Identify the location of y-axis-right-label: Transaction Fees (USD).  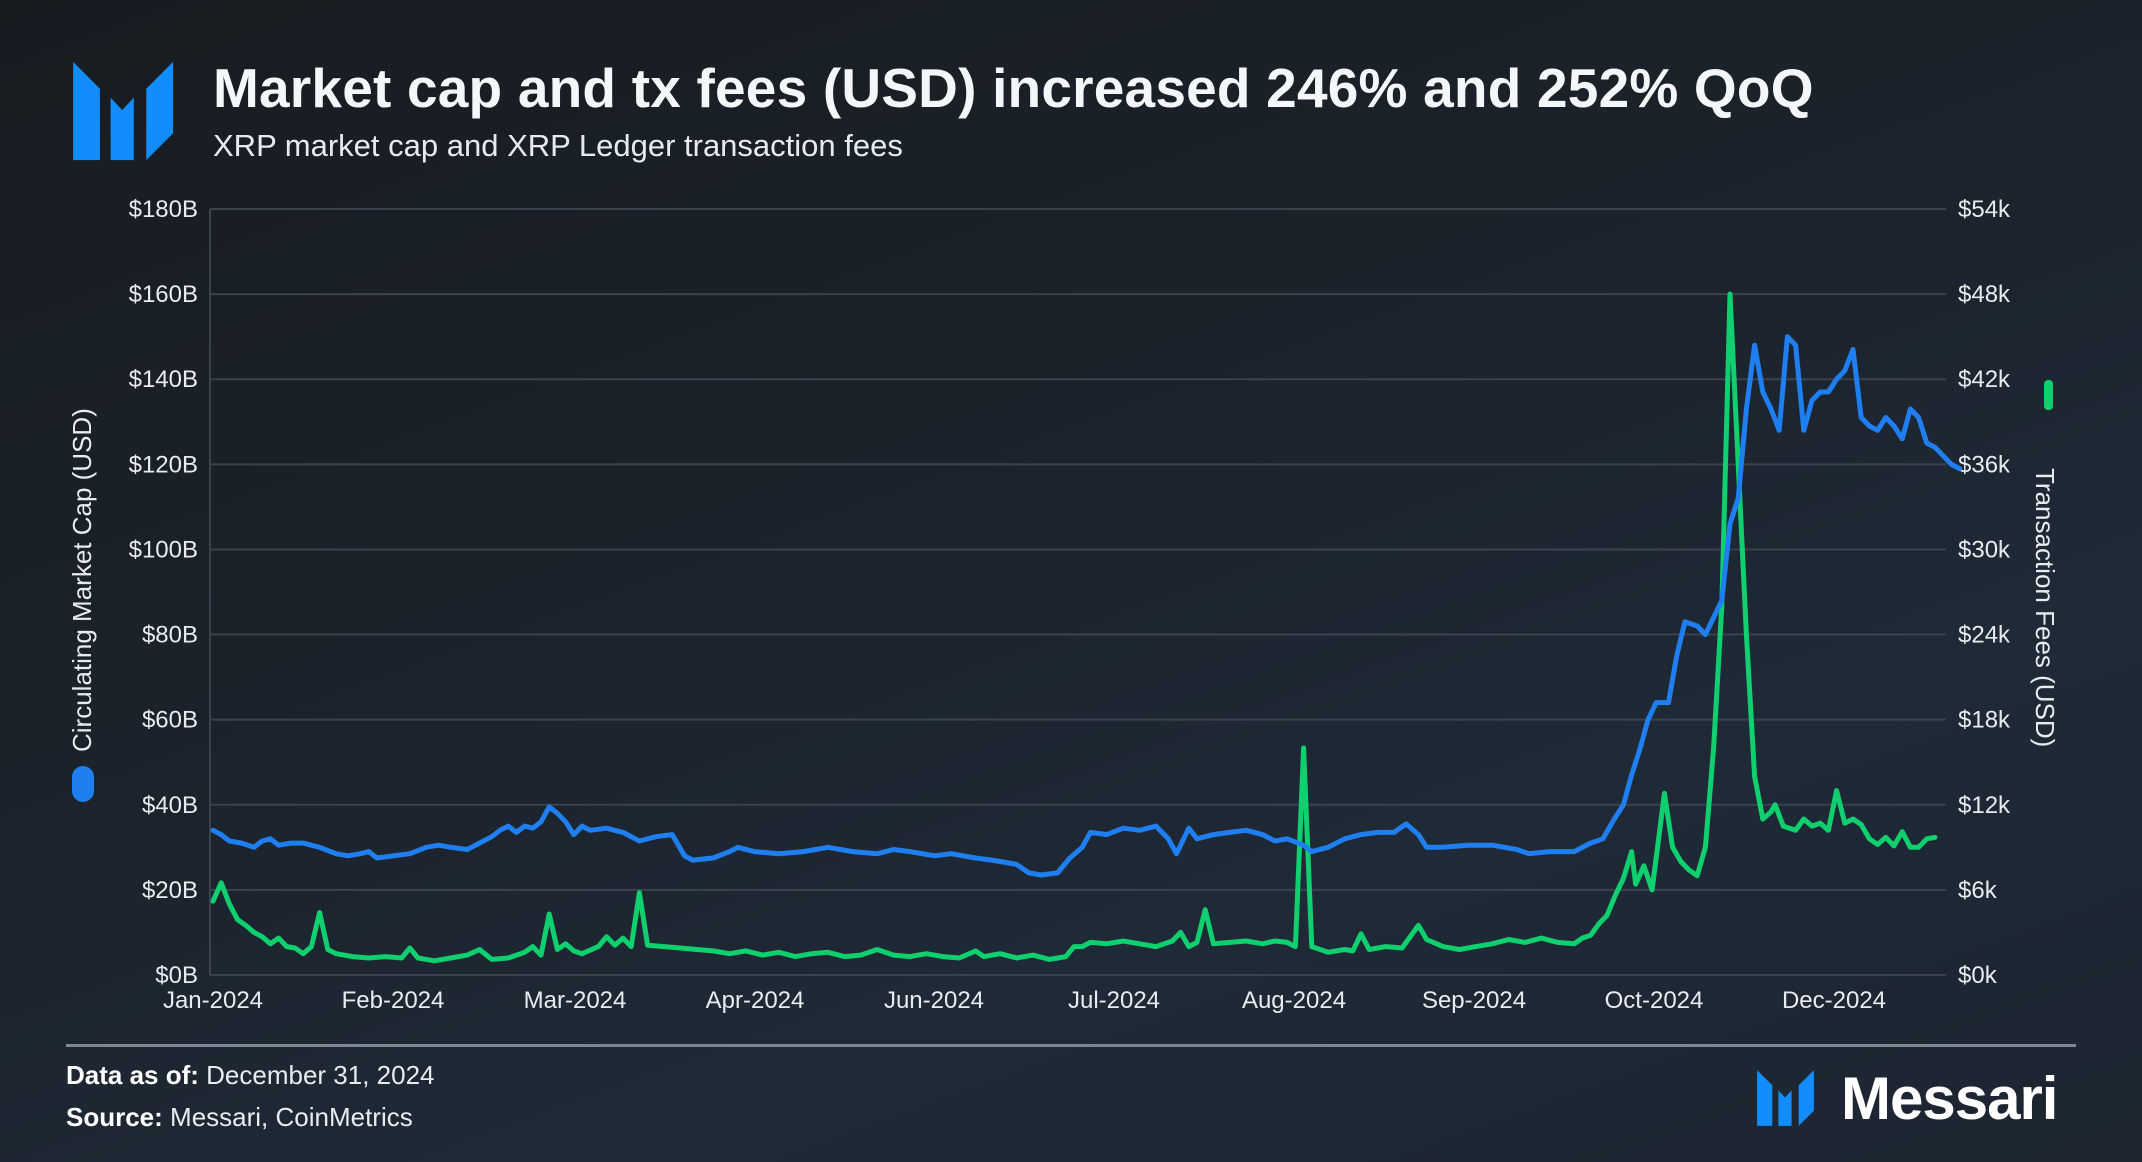
(2045, 607).